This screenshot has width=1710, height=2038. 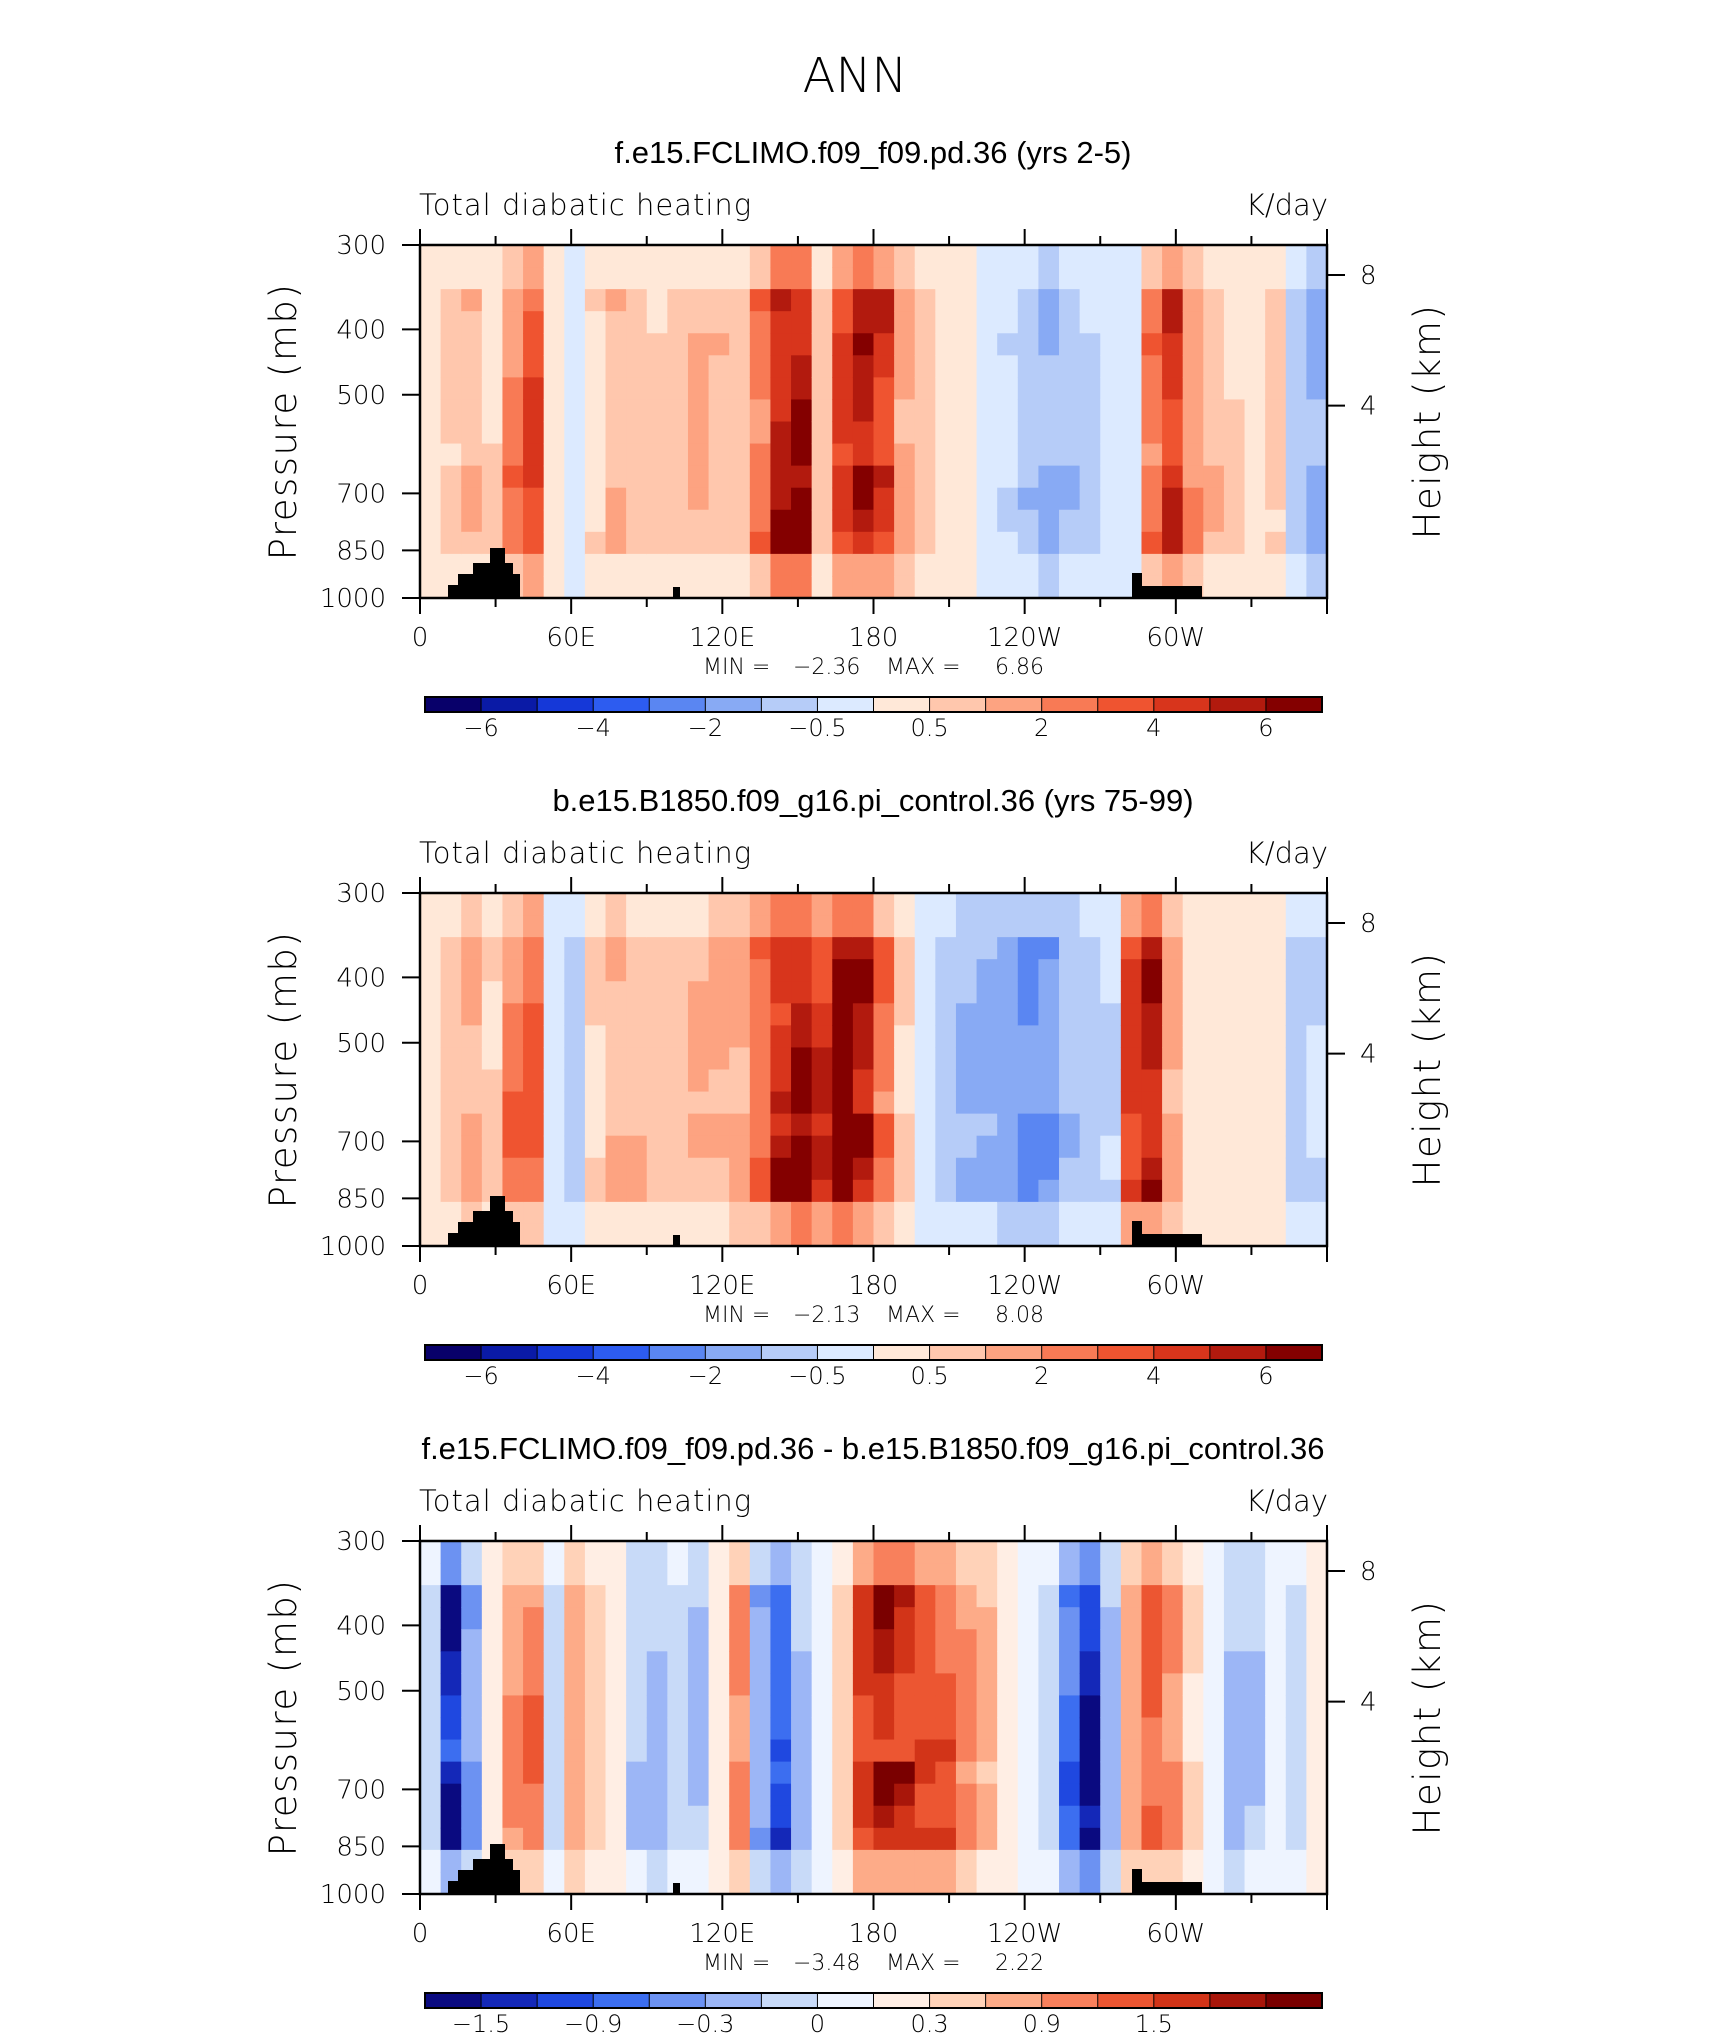 What do you see at coordinates (1041, 1376) in the screenshot?
I see `colorbar-label: 2` at bounding box center [1041, 1376].